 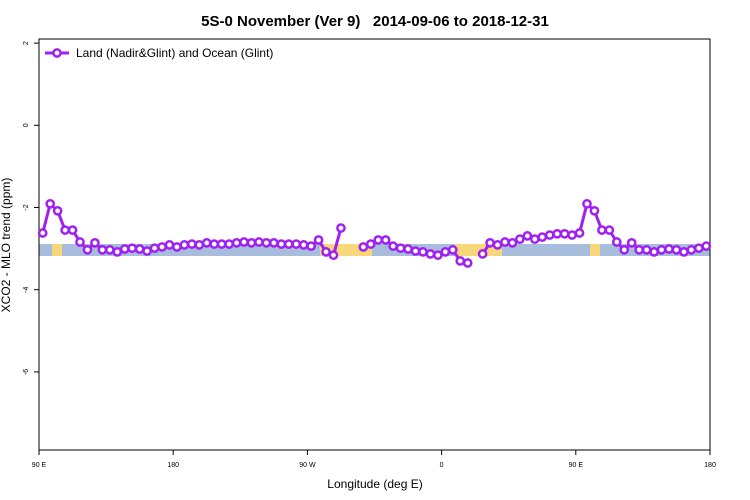 What do you see at coordinates (174, 53) in the screenshot?
I see `legend-label: Land (Nadir&Glint) and Ocean (Glint)` at bounding box center [174, 53].